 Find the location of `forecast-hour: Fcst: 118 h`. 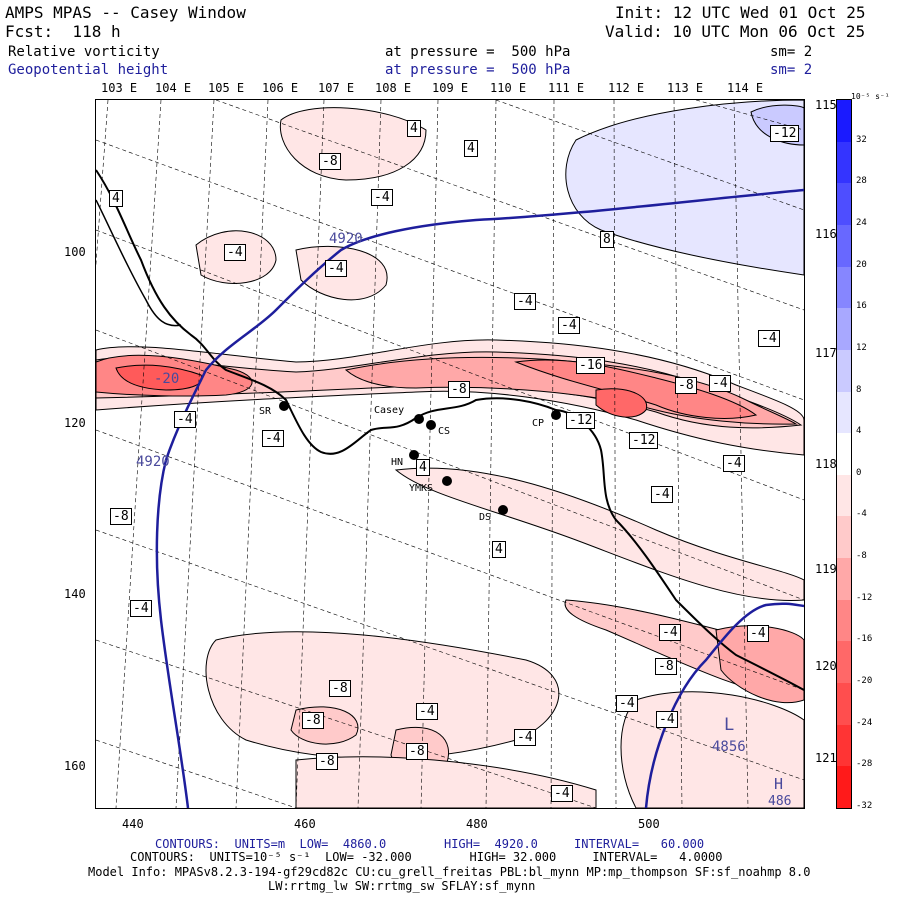

forecast-hour: Fcst: 118 h is located at coordinates (63, 31).